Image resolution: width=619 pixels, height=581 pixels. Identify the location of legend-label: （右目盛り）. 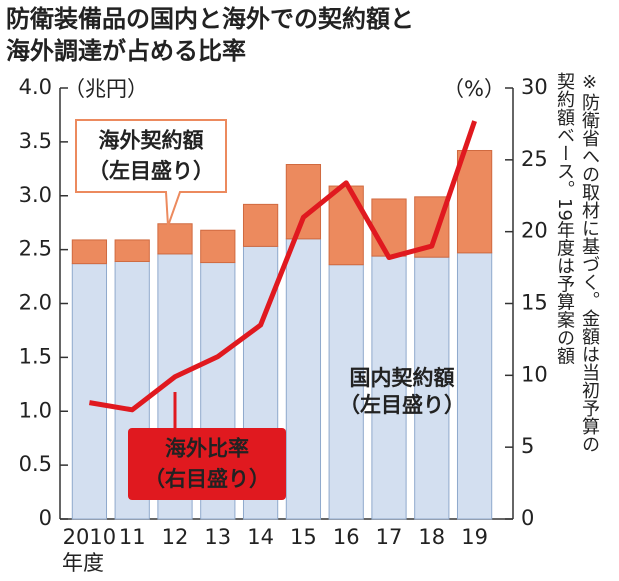
(207, 479).